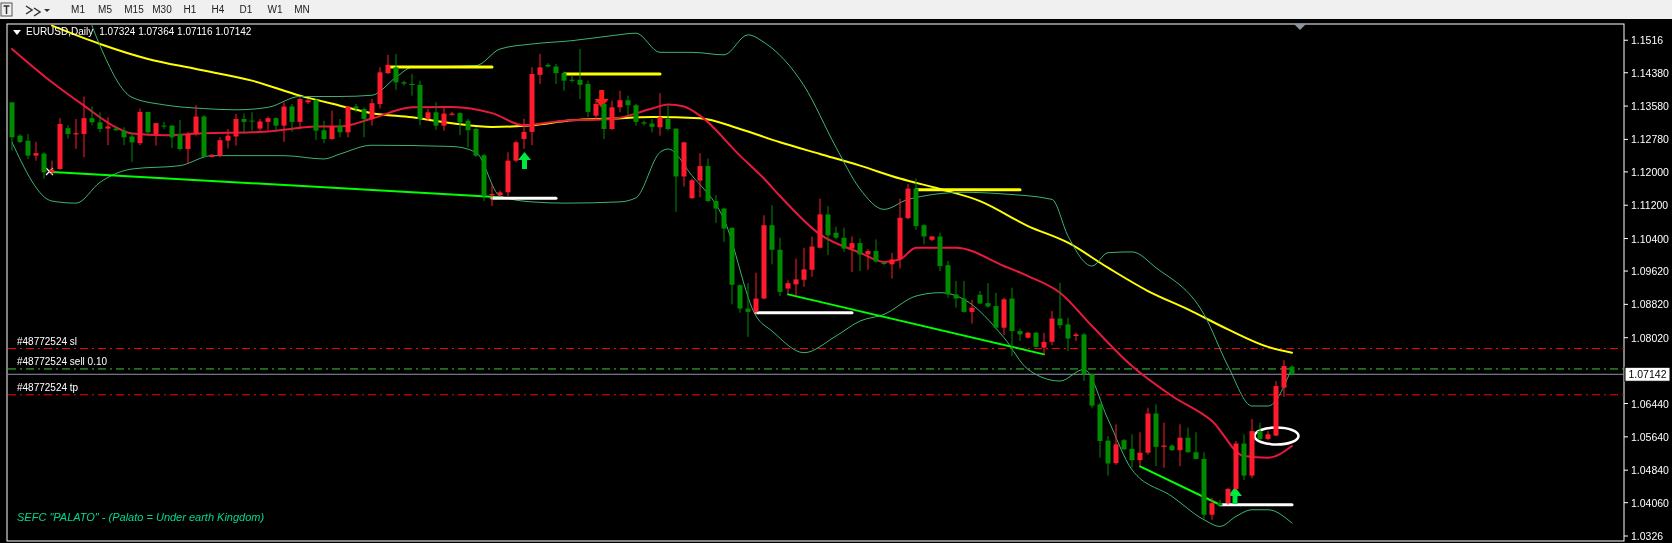 This screenshot has height=543, width=1672. What do you see at coordinates (1650, 106) in the screenshot?
I see `y-tick-label: 1.13580` at bounding box center [1650, 106].